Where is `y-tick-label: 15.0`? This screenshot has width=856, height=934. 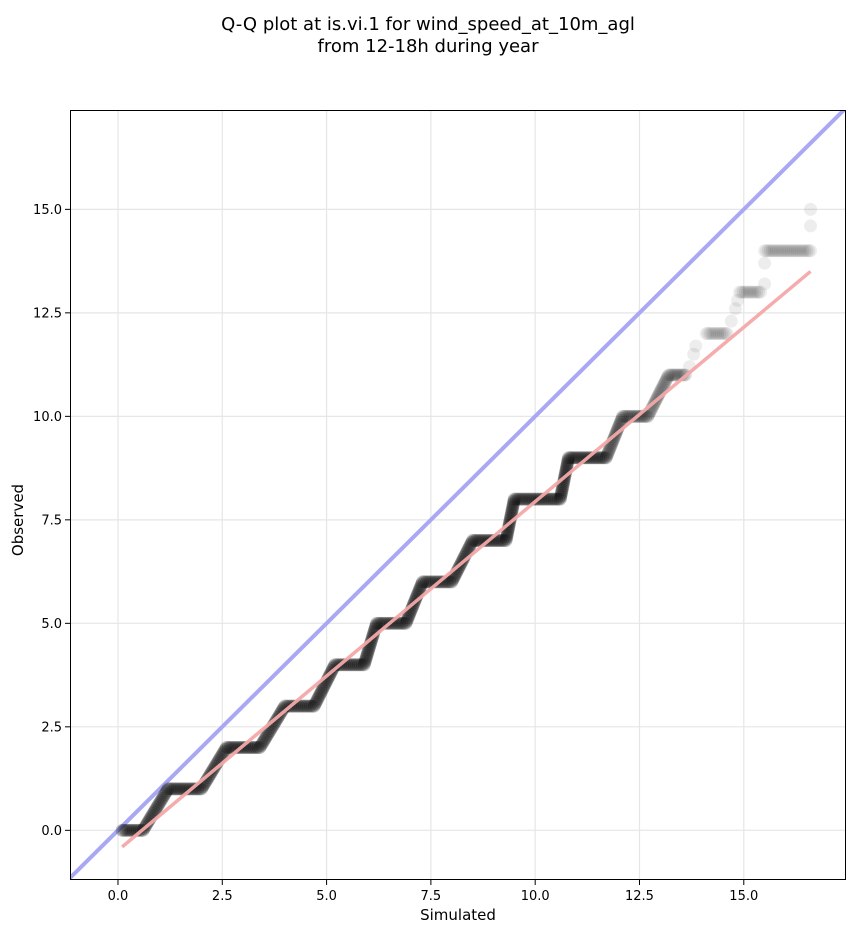 y-tick-label: 15.0 is located at coordinates (47, 210).